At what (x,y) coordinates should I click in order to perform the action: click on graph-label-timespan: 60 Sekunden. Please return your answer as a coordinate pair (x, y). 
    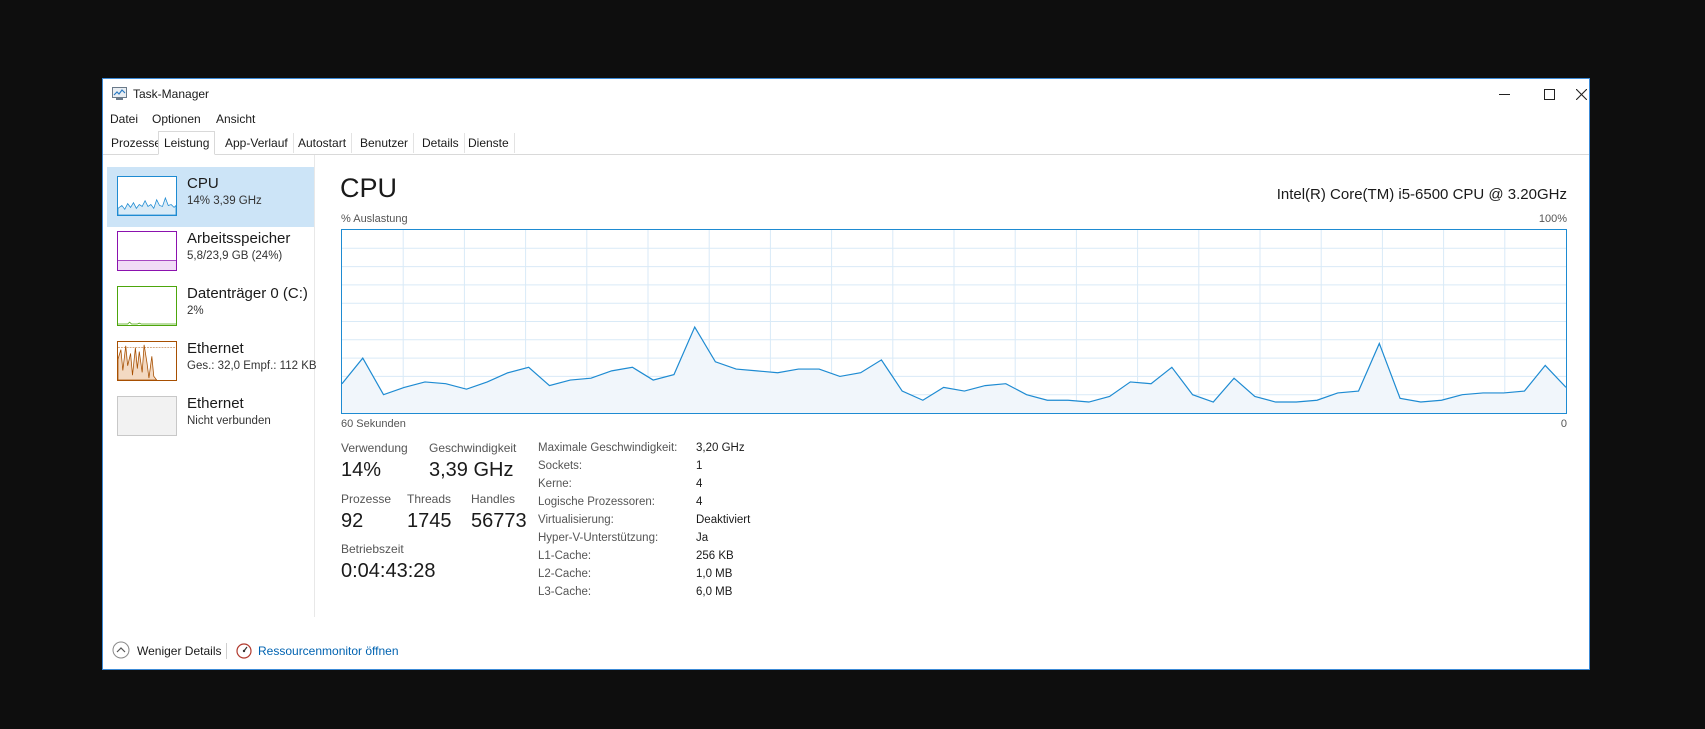
    Looking at the image, I should click on (373, 424).